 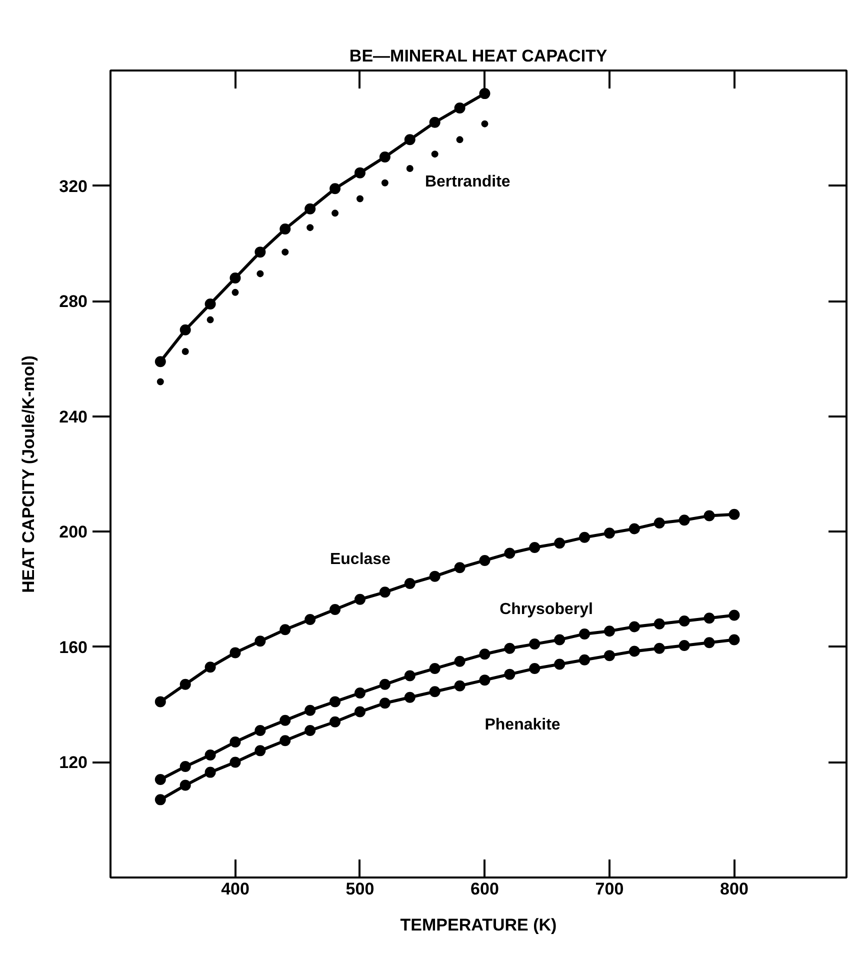 What do you see at coordinates (484, 889) in the screenshot?
I see `x-tick-label: 600` at bounding box center [484, 889].